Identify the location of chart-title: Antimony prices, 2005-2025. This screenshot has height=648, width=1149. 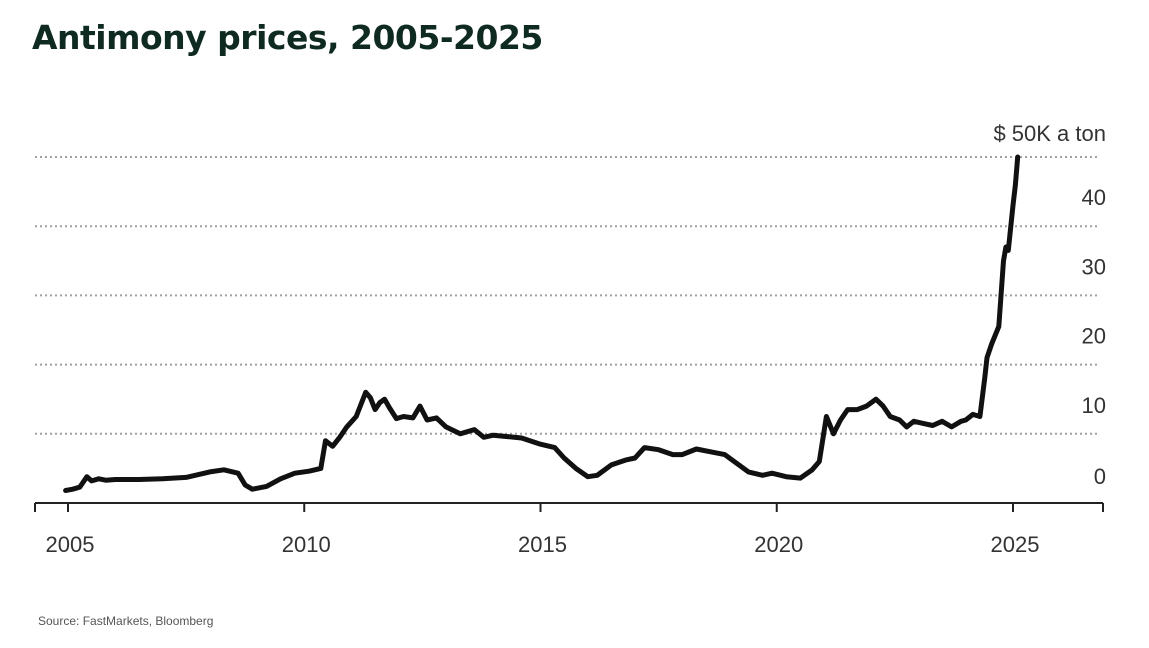
(287, 37).